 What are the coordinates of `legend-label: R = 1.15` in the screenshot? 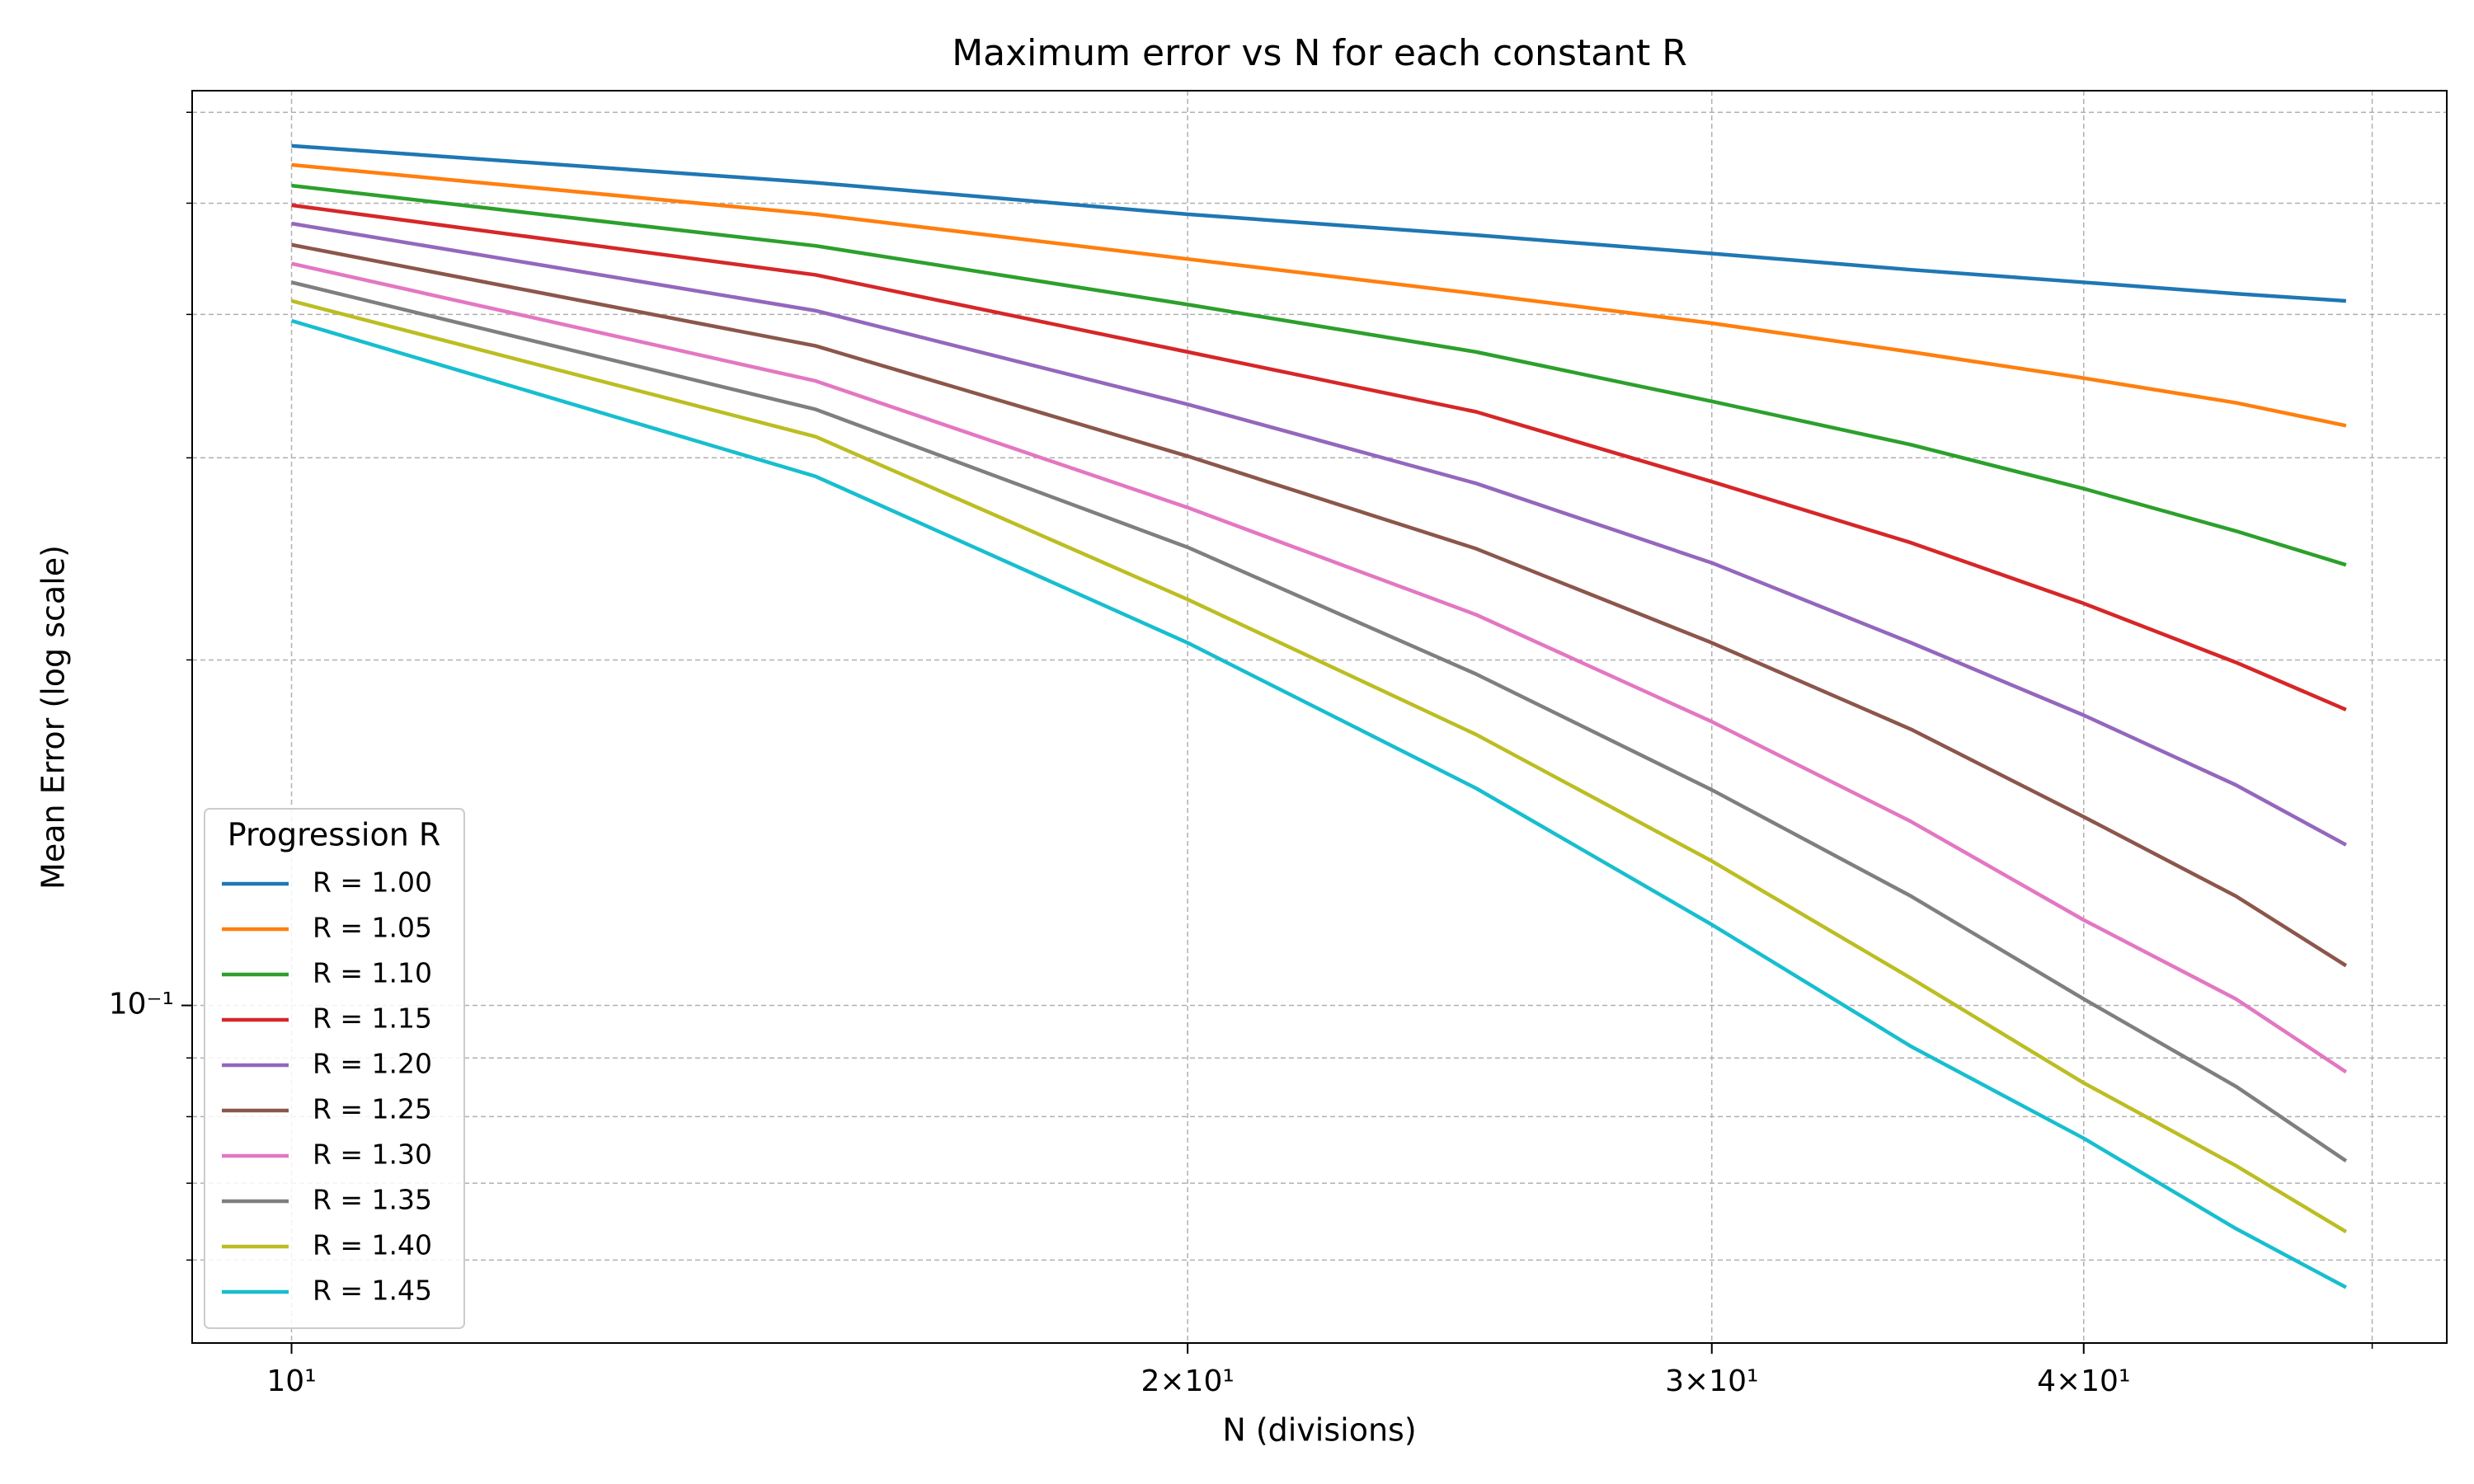 It's located at (372, 1019).